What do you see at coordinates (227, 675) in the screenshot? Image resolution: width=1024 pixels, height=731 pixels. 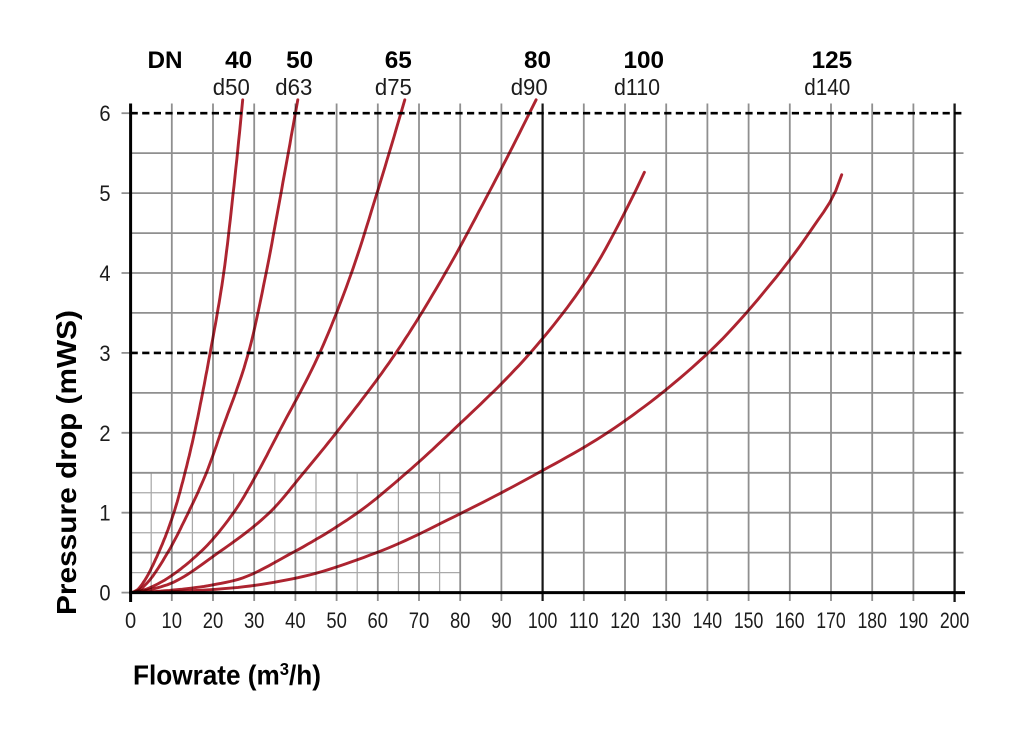 I see `svg-text: Flowrate (m3/h)` at bounding box center [227, 675].